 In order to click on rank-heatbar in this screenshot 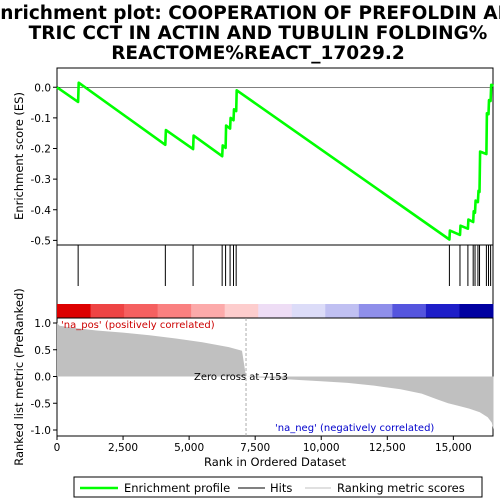, I will do `click(275, 311)`.